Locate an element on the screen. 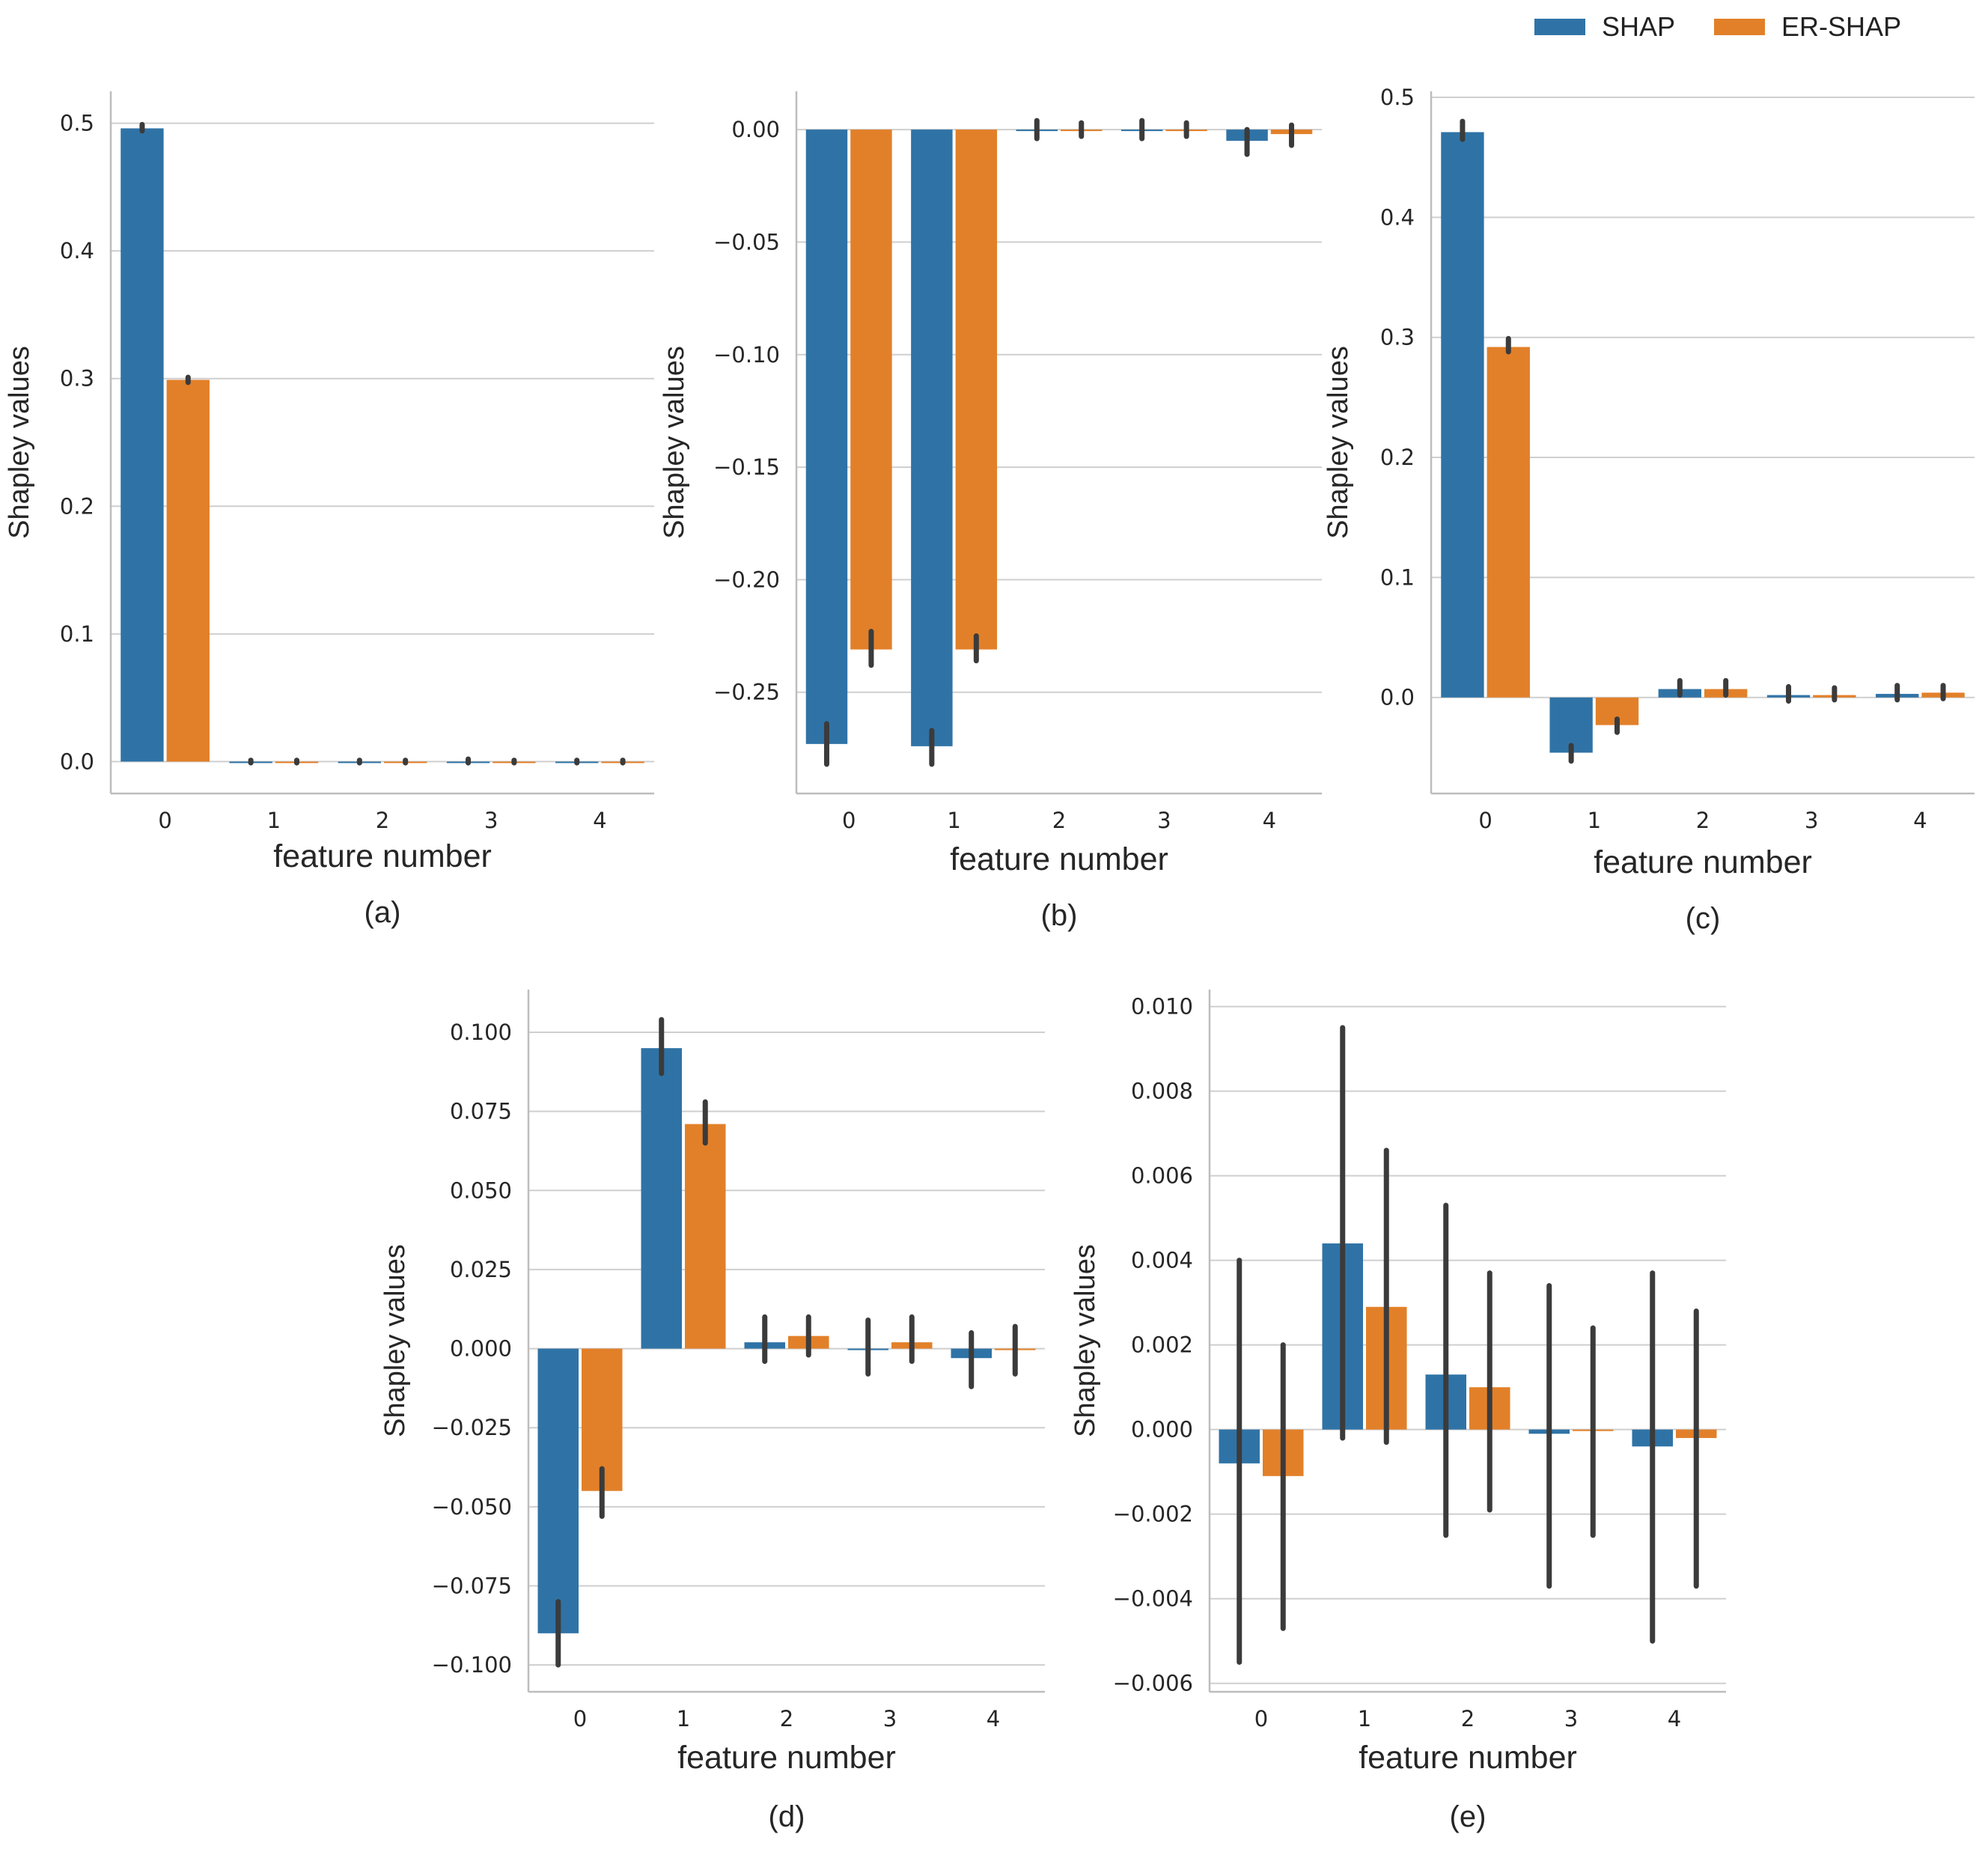  y-tick-label: 0.002 is located at coordinates (1162, 1345).